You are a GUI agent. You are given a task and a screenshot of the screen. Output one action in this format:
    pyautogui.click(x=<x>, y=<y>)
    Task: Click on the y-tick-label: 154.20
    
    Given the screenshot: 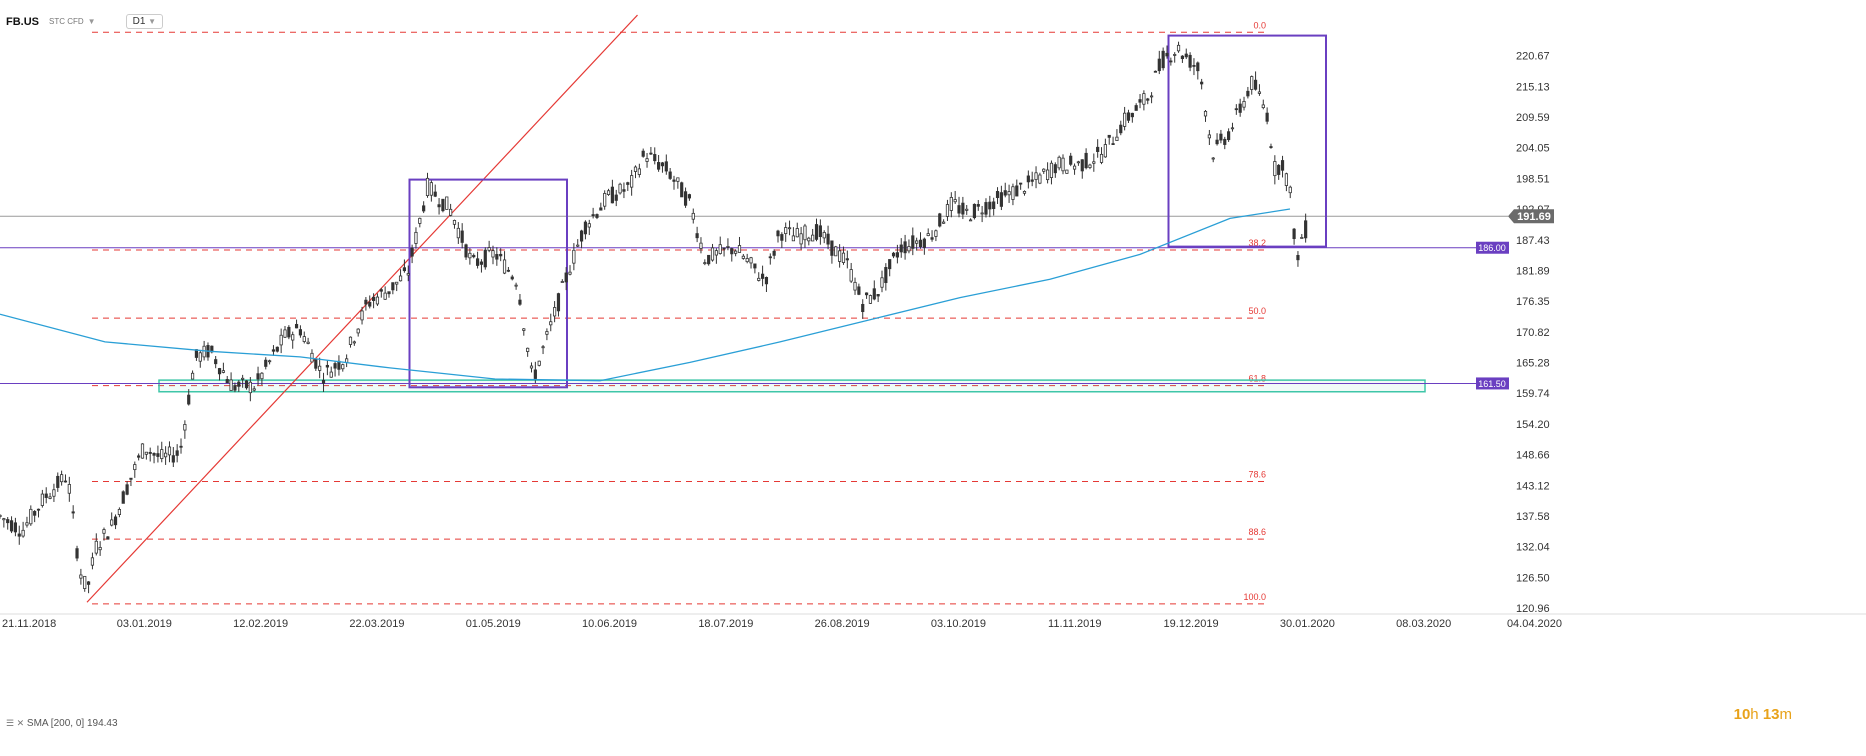 What is the action you would take?
    pyautogui.click(x=1533, y=425)
    